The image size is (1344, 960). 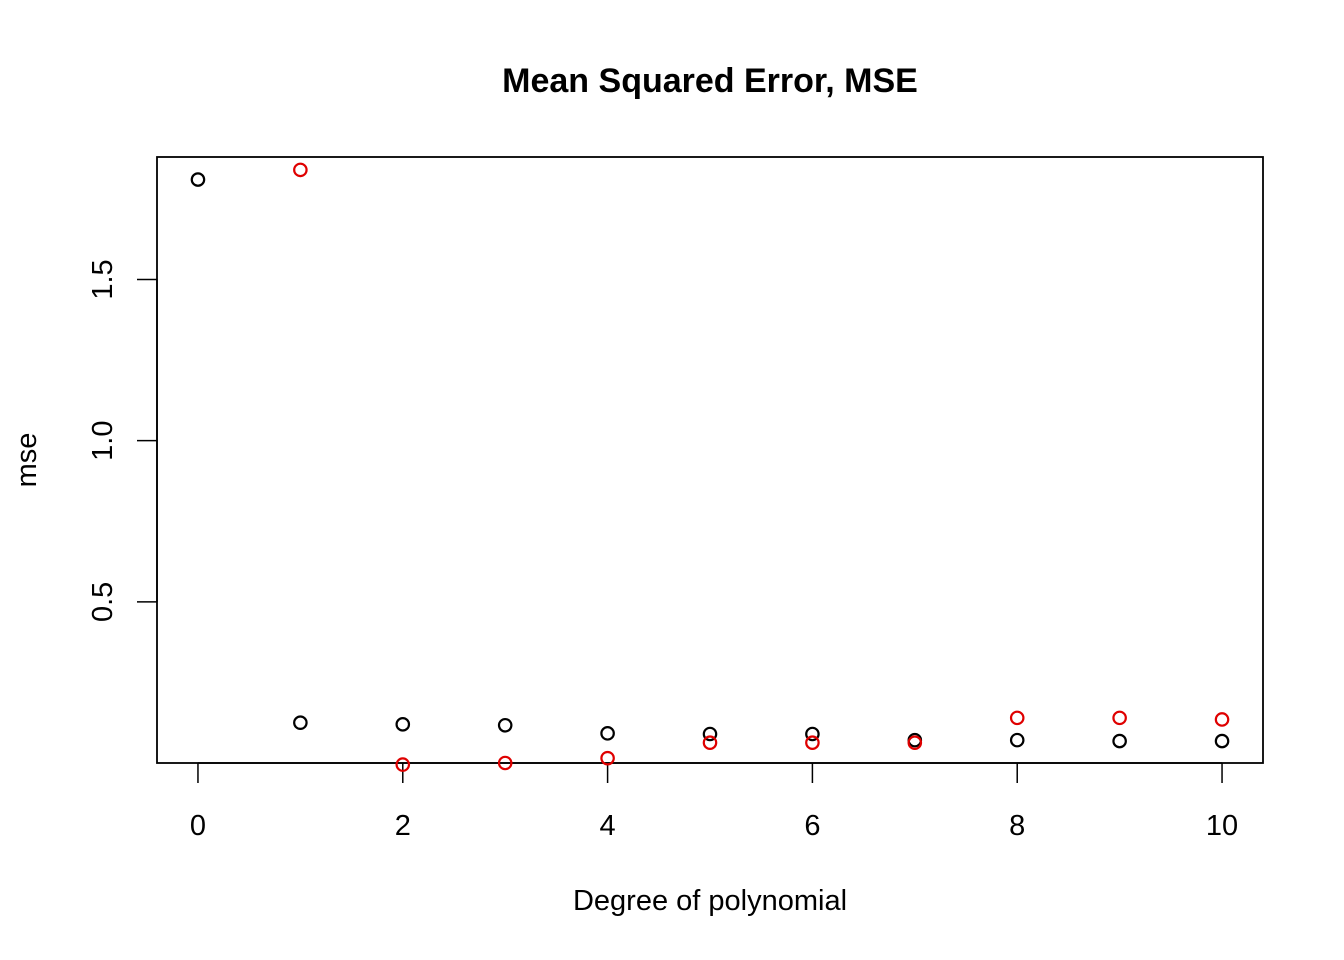 What do you see at coordinates (1017, 826) in the screenshot?
I see `x-tick-label: 8` at bounding box center [1017, 826].